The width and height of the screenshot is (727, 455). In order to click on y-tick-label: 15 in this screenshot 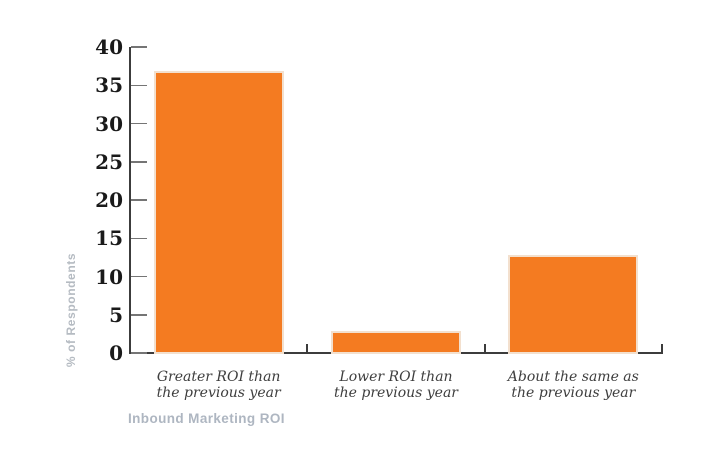, I will do `click(109, 238)`.